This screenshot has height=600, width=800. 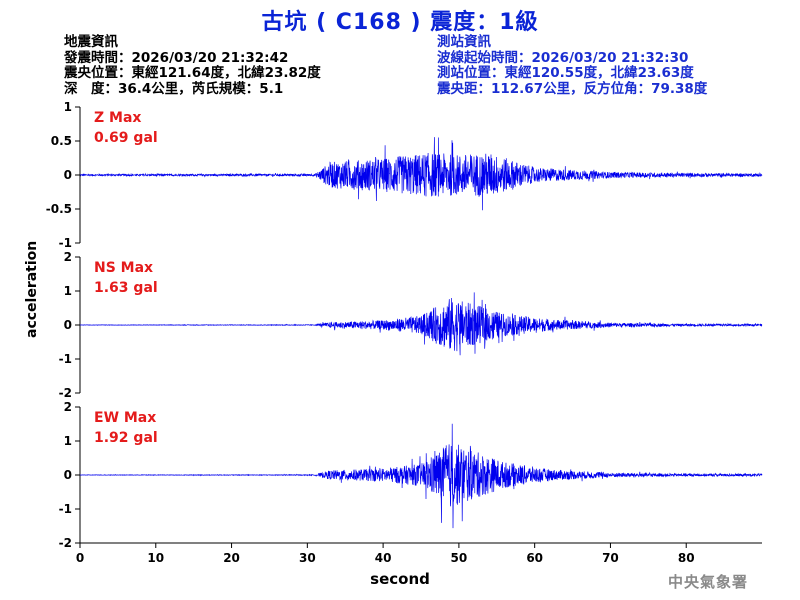 What do you see at coordinates (68, 325) in the screenshot?
I see `ns-y-tick-label: 0` at bounding box center [68, 325].